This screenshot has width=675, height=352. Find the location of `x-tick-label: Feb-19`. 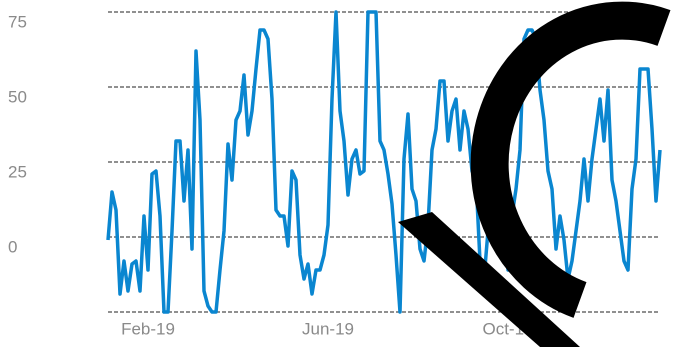

x-tick-label: Feb-19 is located at coordinates (148, 328).